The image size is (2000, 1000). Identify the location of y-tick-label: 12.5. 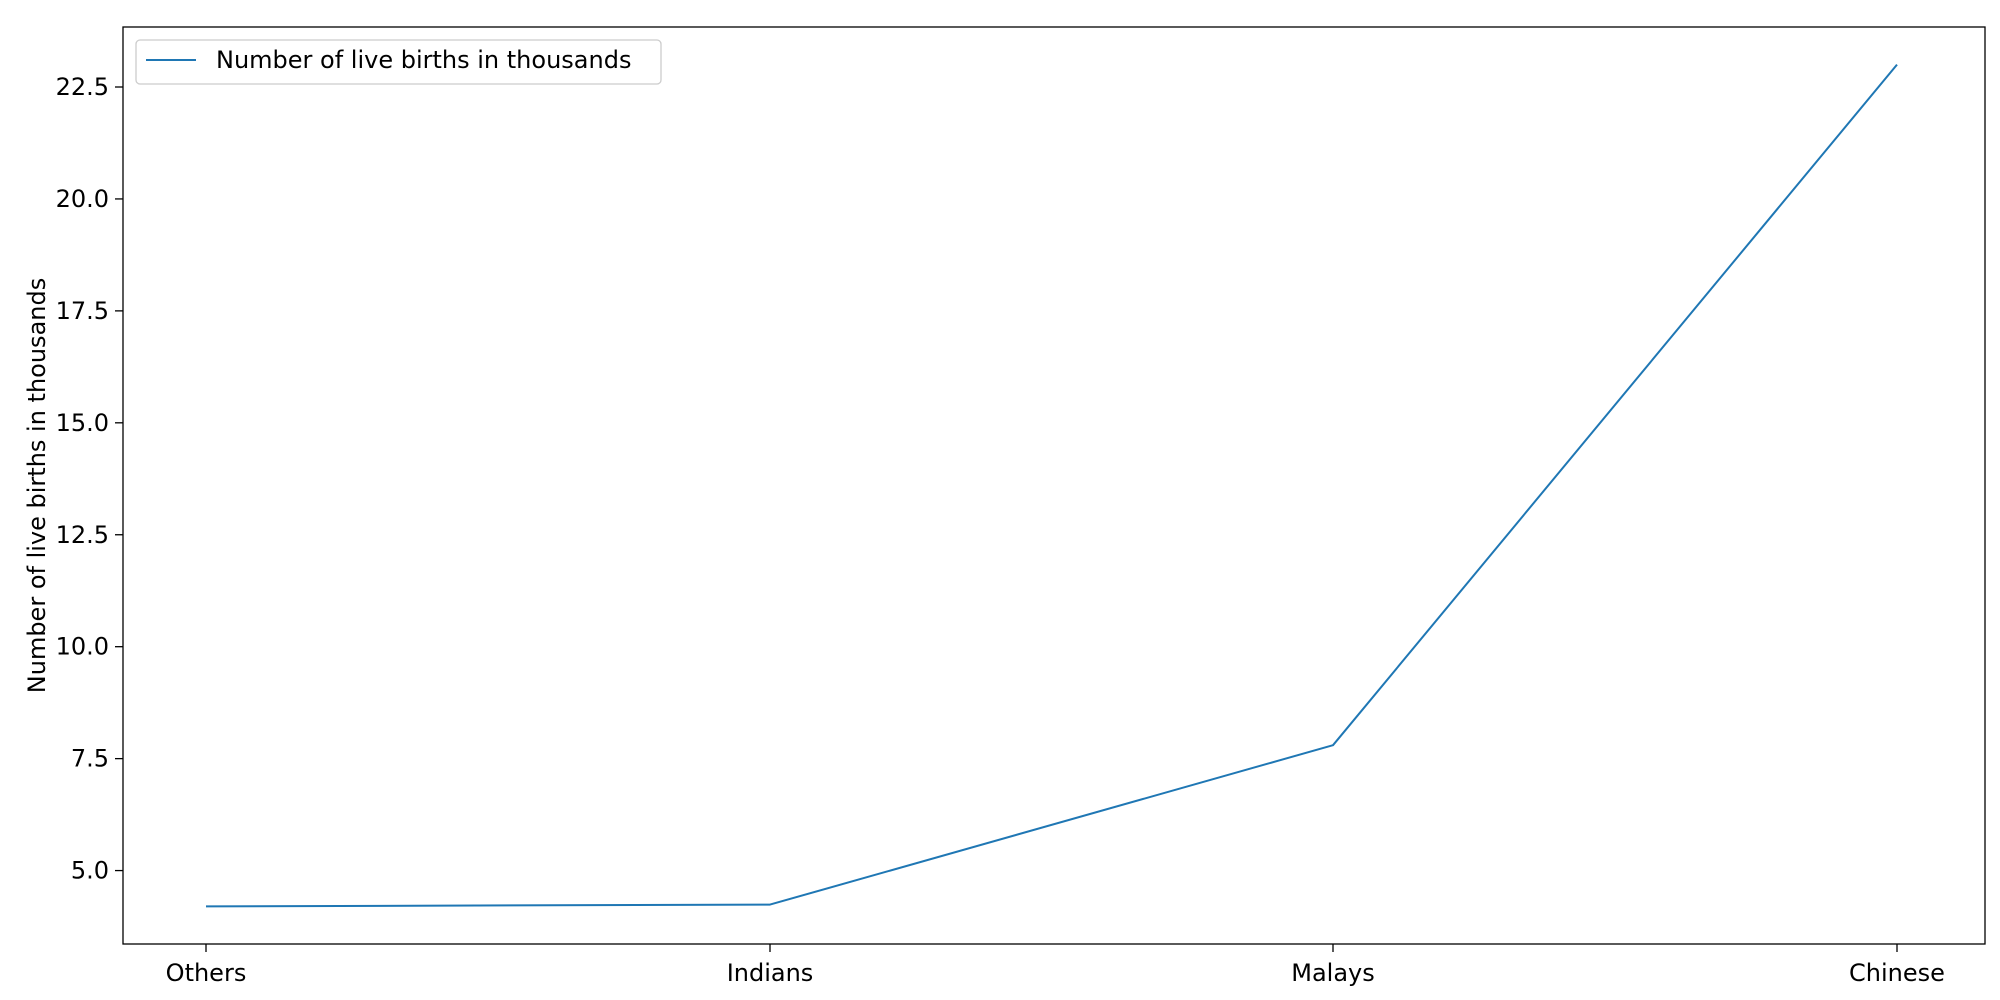
(82, 535).